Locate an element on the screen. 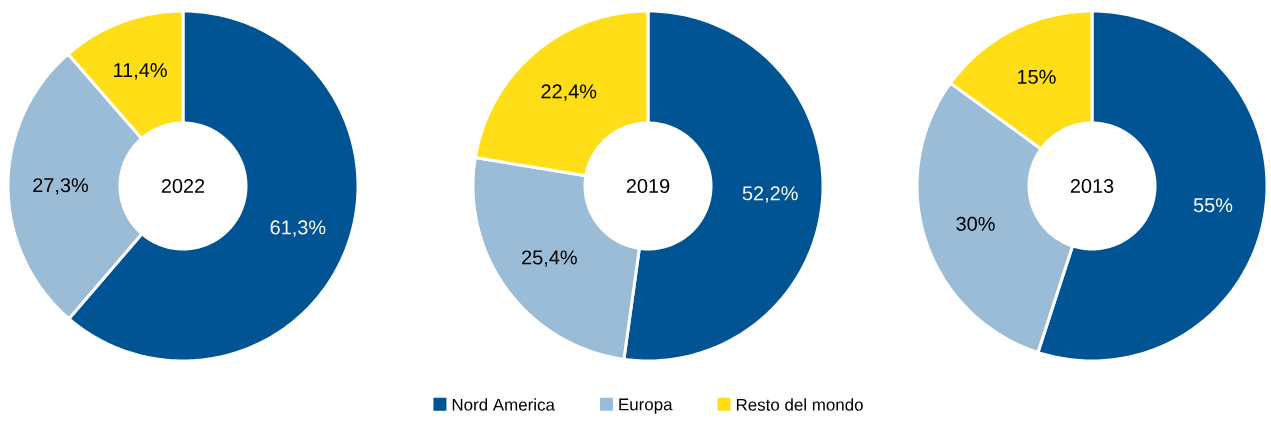  data-label: 15% is located at coordinates (1036, 76).